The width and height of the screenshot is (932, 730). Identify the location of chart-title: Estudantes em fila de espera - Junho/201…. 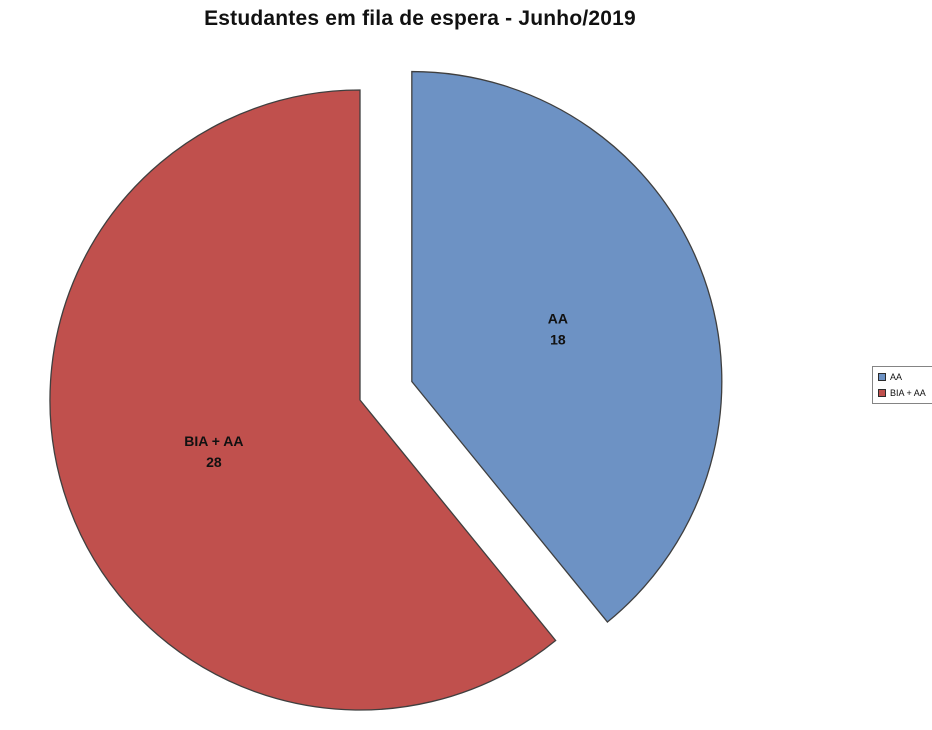
(420, 18).